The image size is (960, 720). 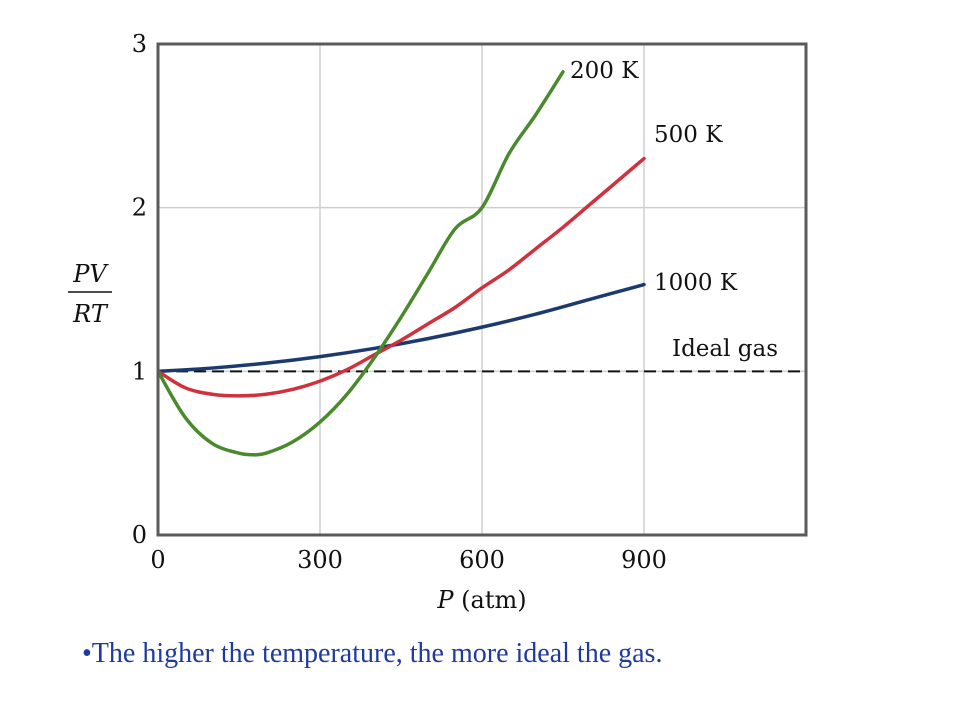 I want to click on series-label-500-k: 500 K, so click(x=688, y=135).